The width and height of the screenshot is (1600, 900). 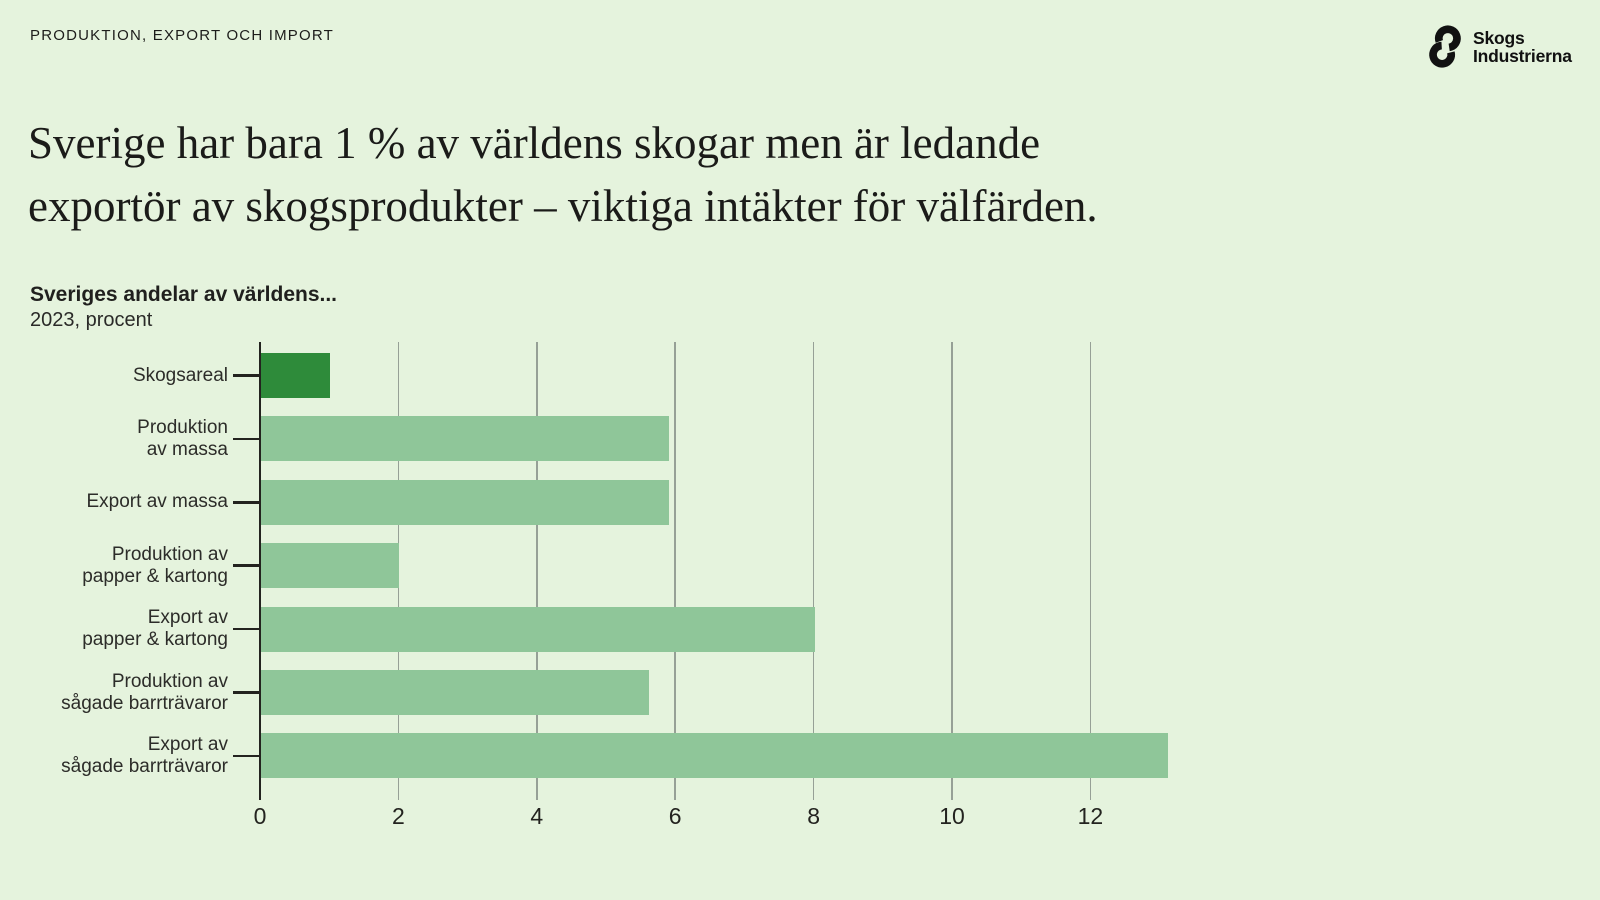 What do you see at coordinates (180, 375) in the screenshot?
I see `category-label: Skogsareal` at bounding box center [180, 375].